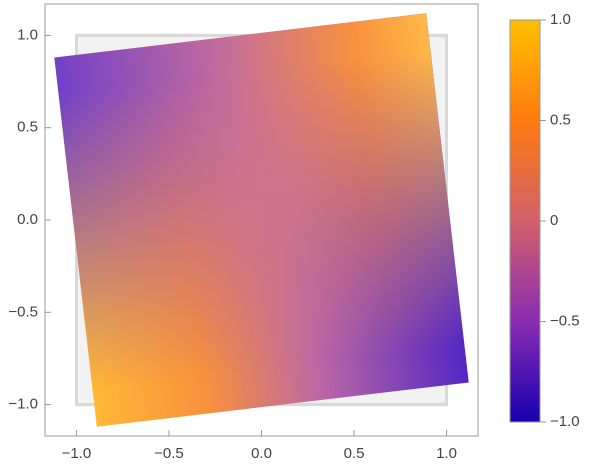 Image resolution: width=603 pixels, height=472 pixels. What do you see at coordinates (261, 453) in the screenshot?
I see `x-tick-label: 0.0` at bounding box center [261, 453].